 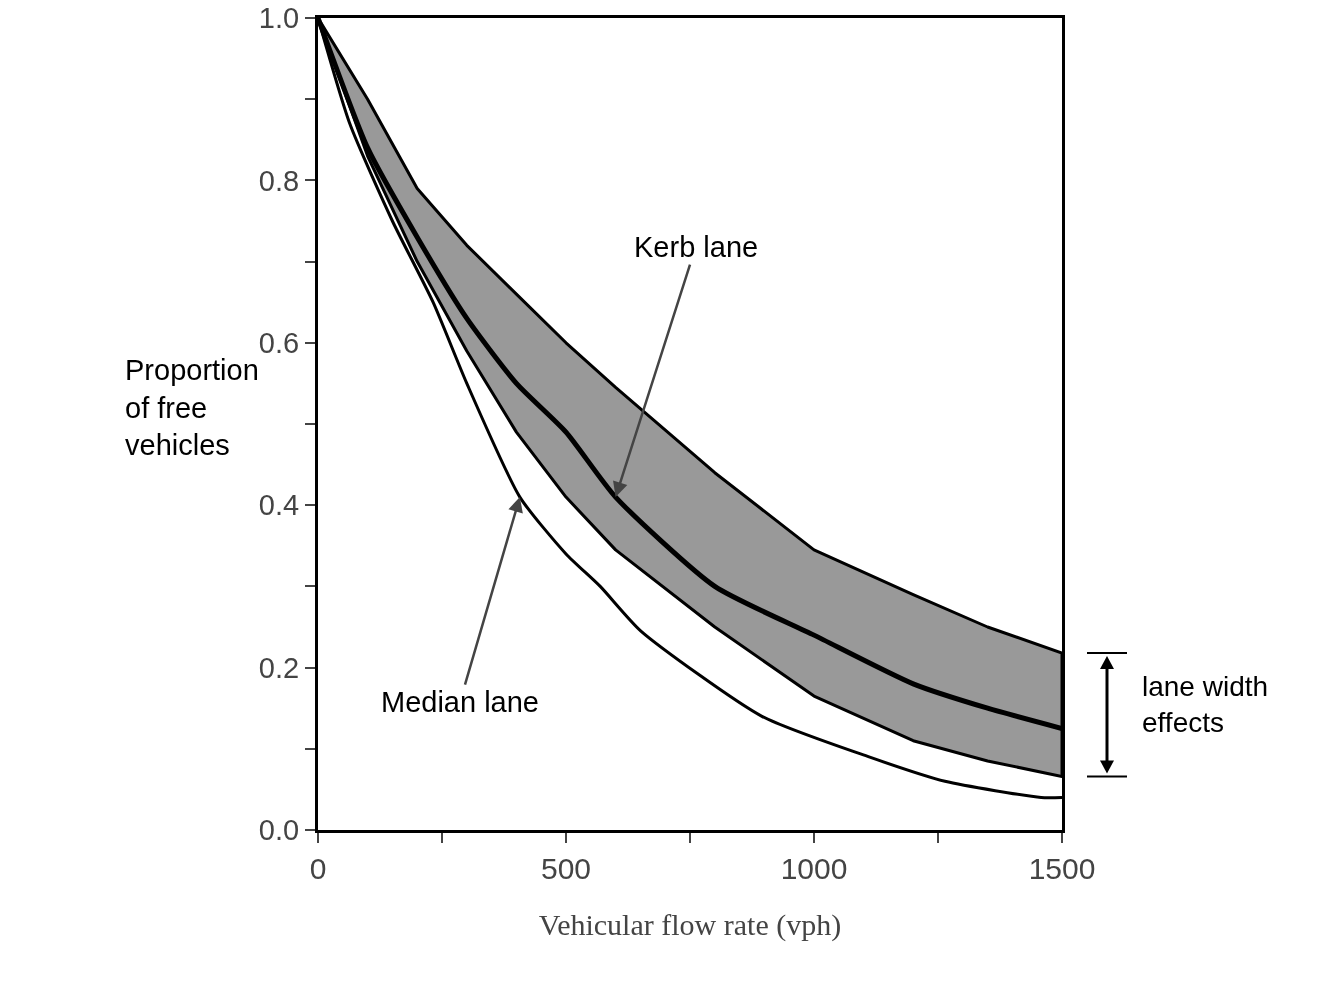 What do you see at coordinates (318, 868) in the screenshot?
I see `x-tick-label: 0` at bounding box center [318, 868].